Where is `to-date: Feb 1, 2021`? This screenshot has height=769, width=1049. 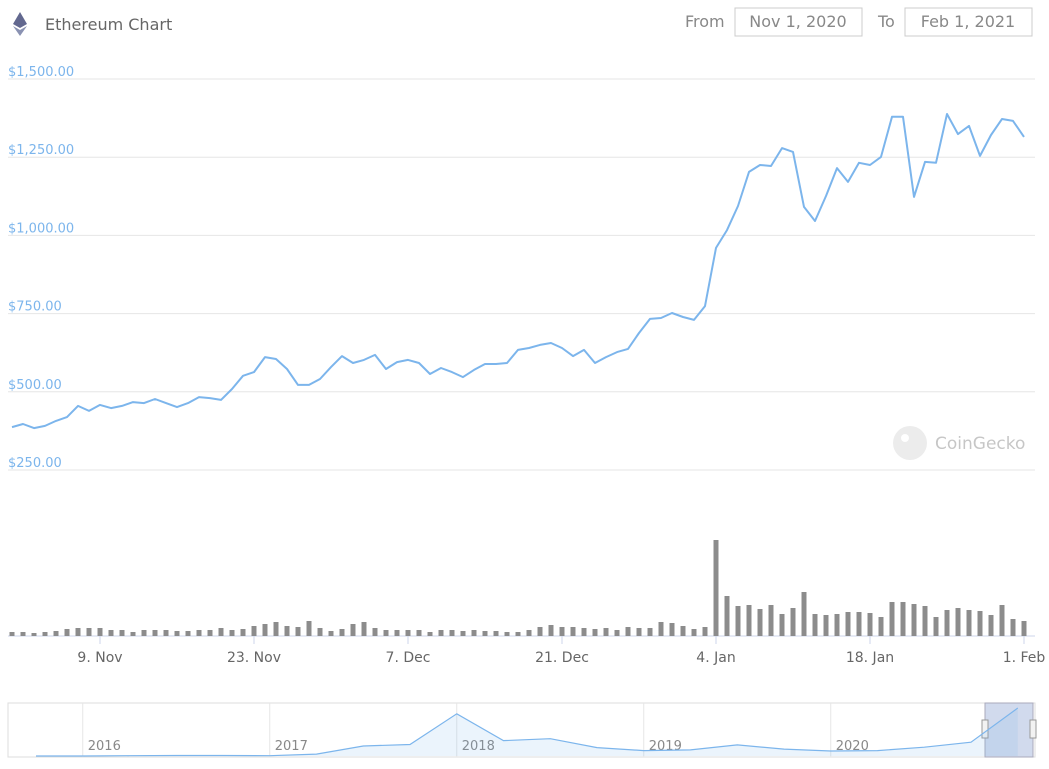 to-date: Feb 1, 2021 is located at coordinates (968, 21).